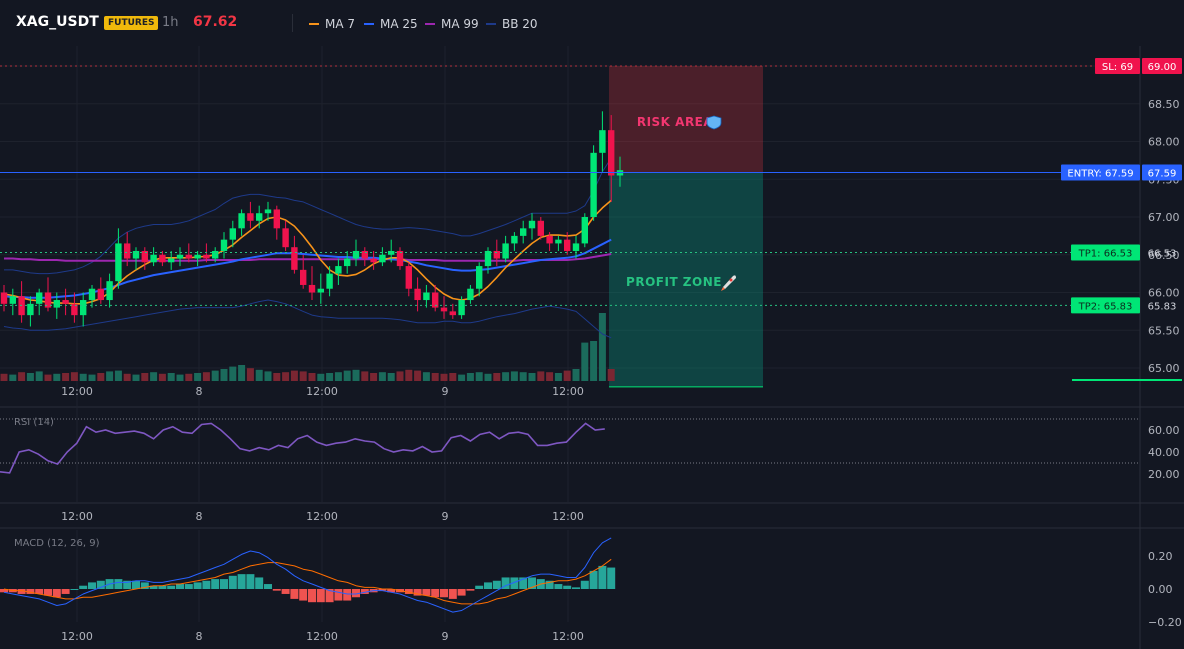 This screenshot has height=649, width=1184. I want to click on bb-upper-line, so click(308, 216).